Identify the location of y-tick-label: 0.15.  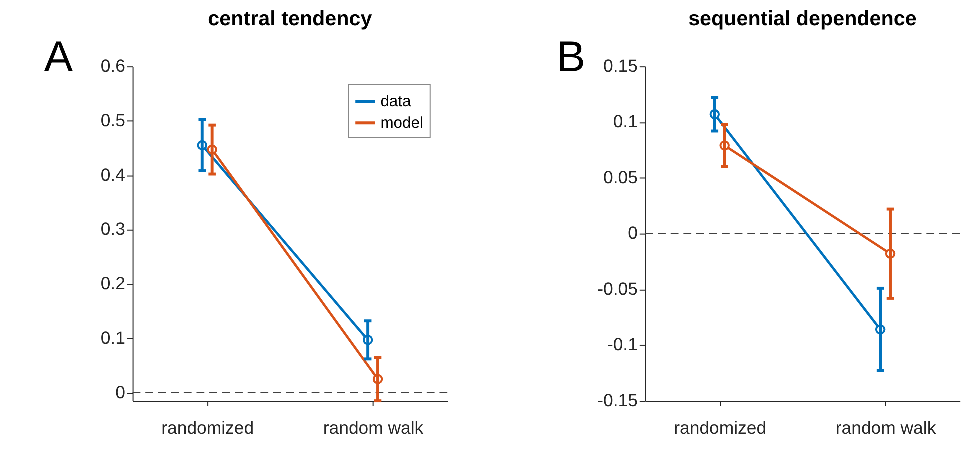
(620, 66).